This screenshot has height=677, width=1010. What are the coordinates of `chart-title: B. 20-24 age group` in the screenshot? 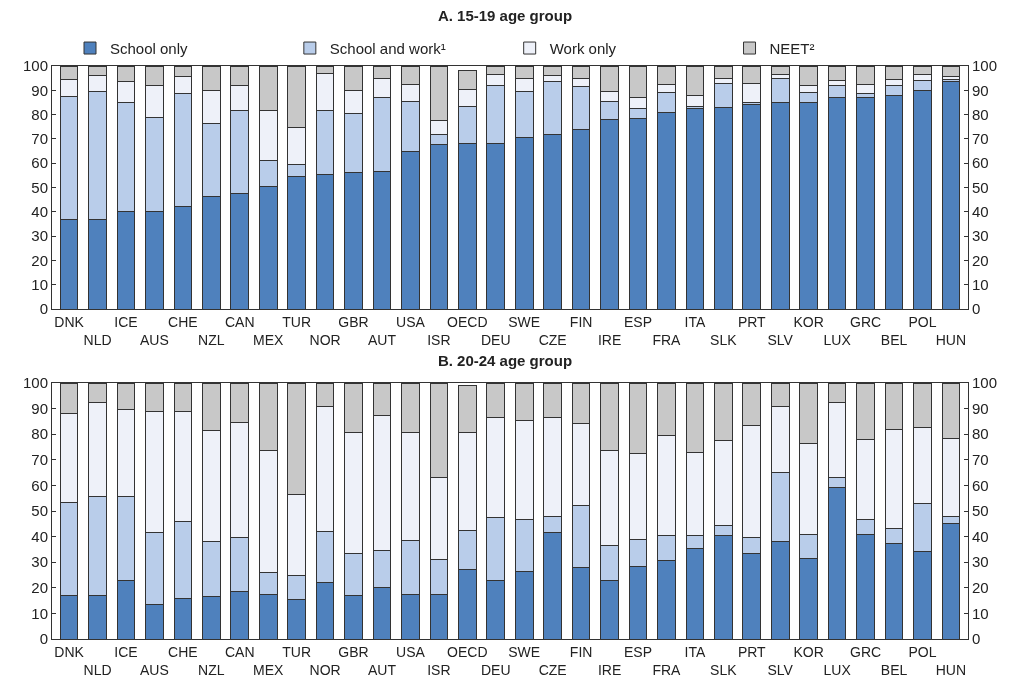 It's located at (505, 360).